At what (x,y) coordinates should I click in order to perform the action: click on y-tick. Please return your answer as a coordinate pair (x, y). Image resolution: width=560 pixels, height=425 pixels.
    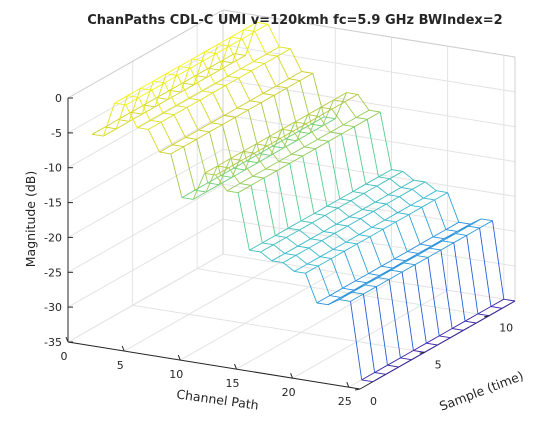
    Looking at the image, I should click on (357, 389).